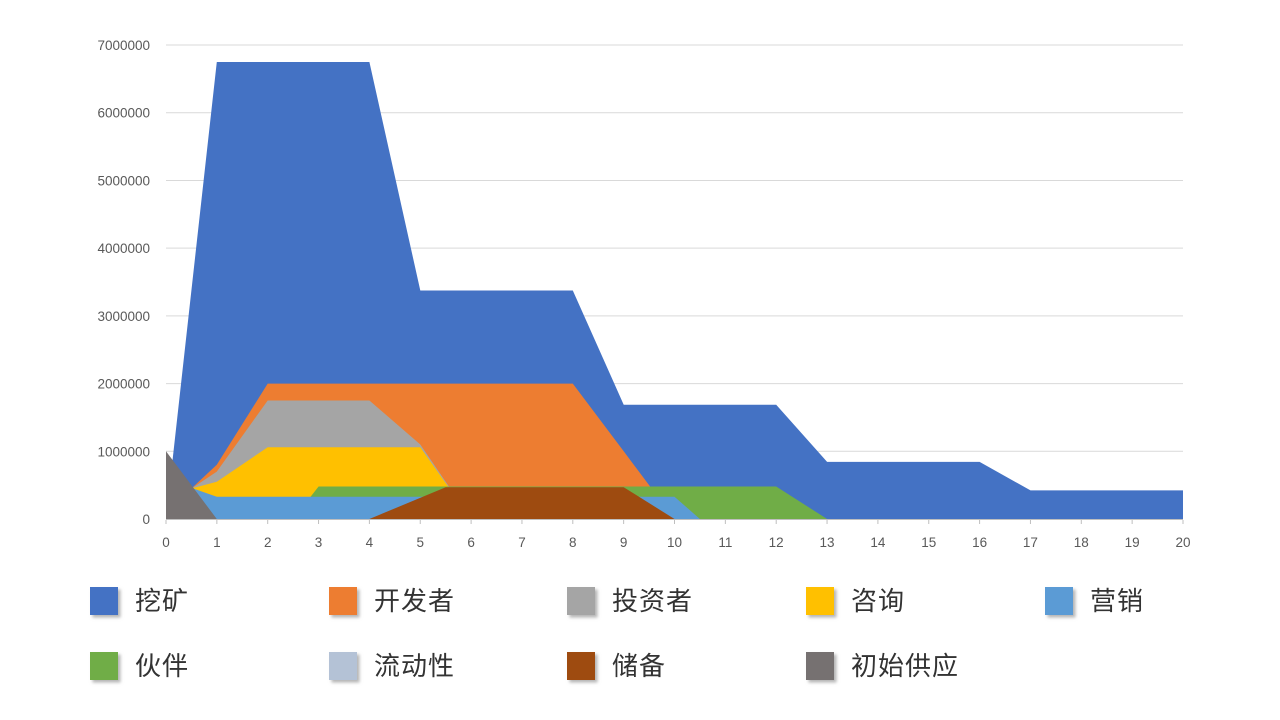 The width and height of the screenshot is (1280, 720). I want to click on legend-swatch-initial_supply, so click(820, 666).